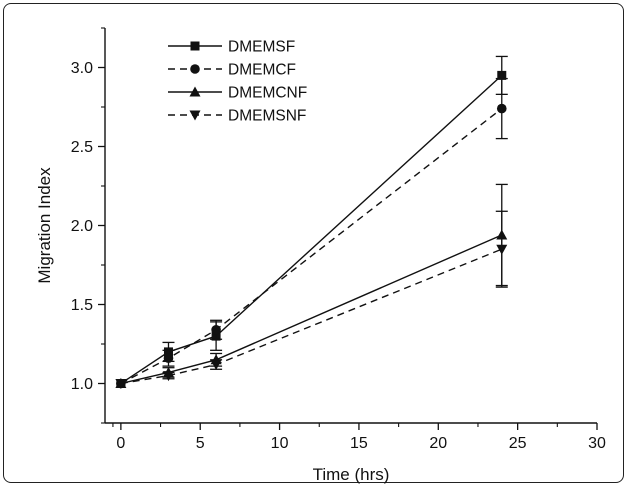 The width and height of the screenshot is (629, 488). I want to click on legend-label: DMEMCF, so click(262, 70).